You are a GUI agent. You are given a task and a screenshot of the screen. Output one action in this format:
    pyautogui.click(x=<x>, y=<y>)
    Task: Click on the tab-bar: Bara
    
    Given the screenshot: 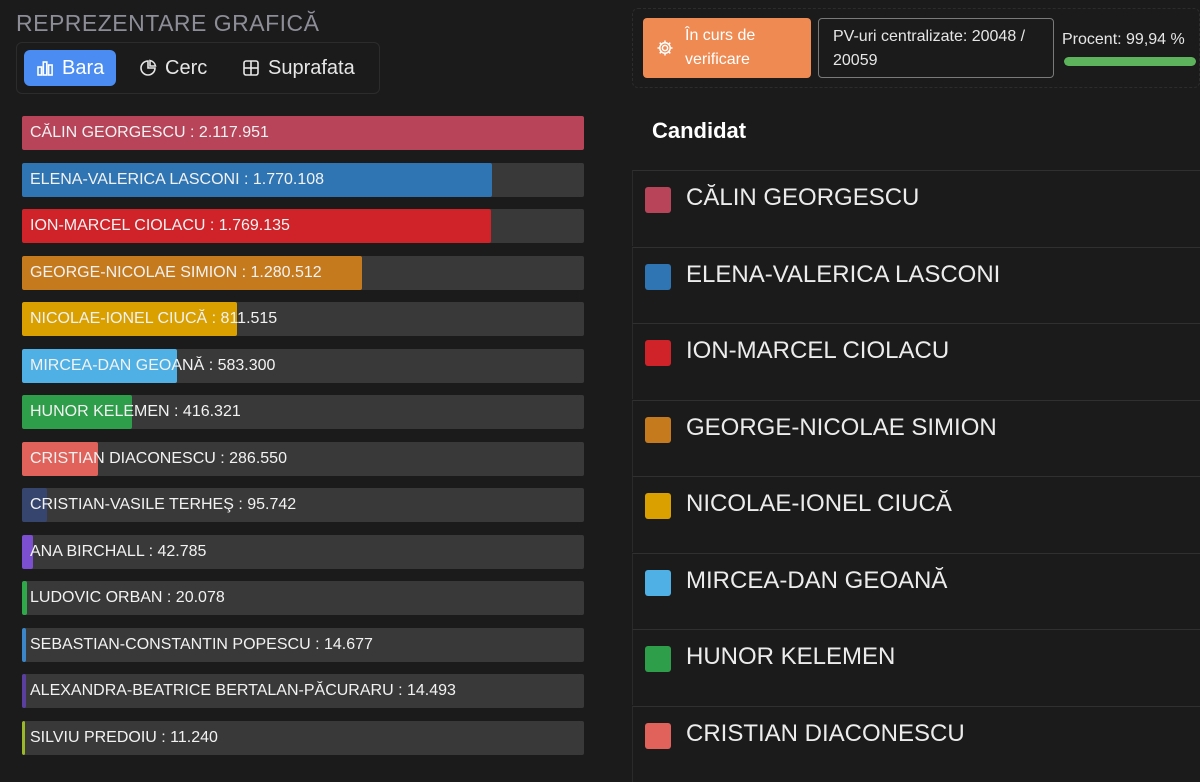 What is the action you would take?
    pyautogui.click(x=70, y=68)
    